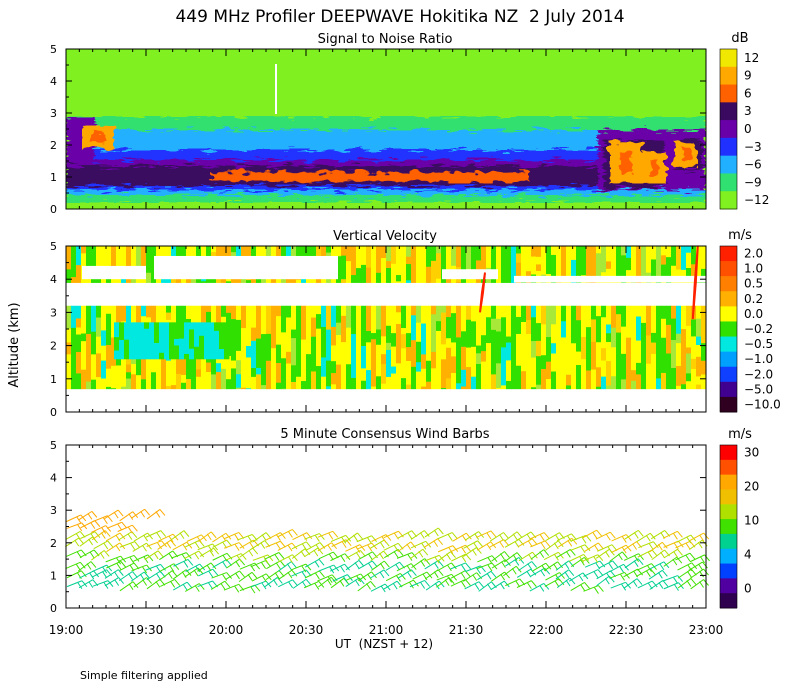 The height and width of the screenshot is (700, 800). Describe the element at coordinates (748, 555) in the screenshot. I see `colorbar-label: 4` at that location.